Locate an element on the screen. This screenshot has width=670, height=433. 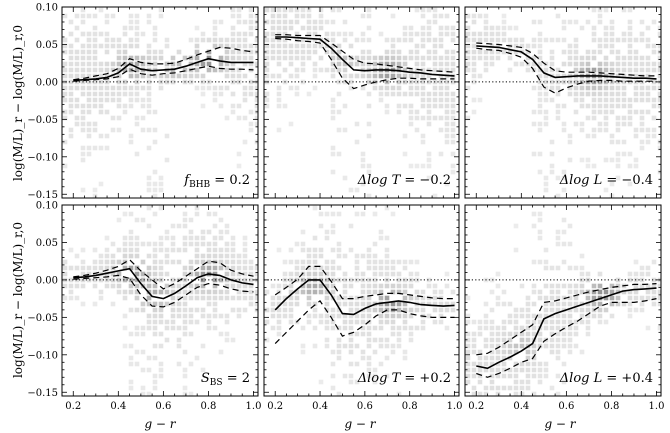
annotation-value: = 2 is located at coordinates (236, 378).